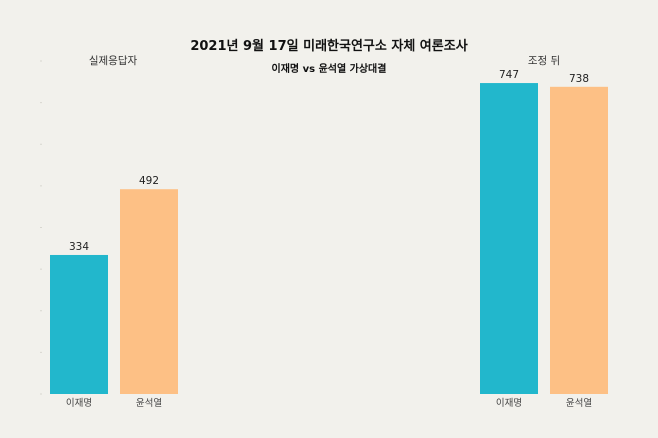 The image size is (658, 438). I want to click on data-label: 747, so click(509, 75).